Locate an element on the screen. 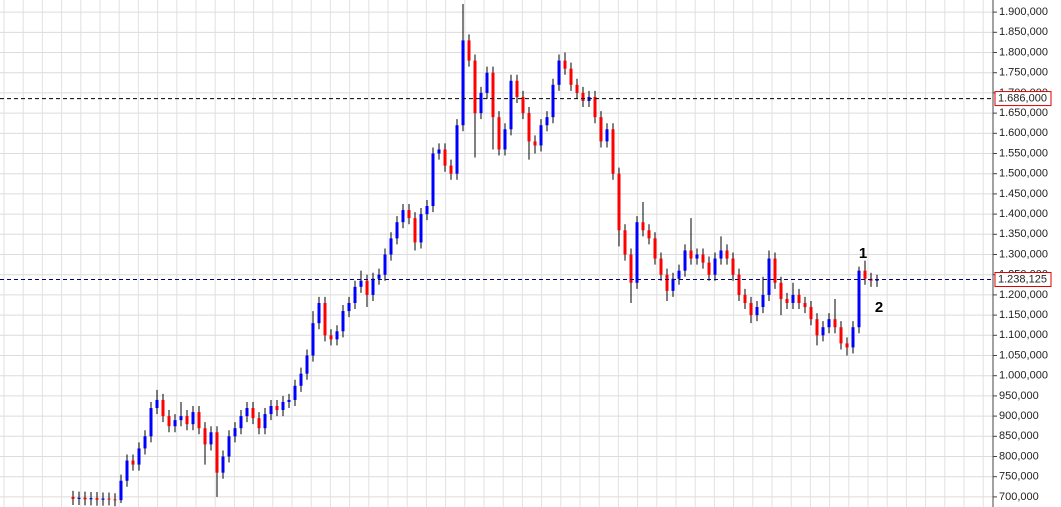 Image resolution: width=1061 pixels, height=507 pixels. y-tick-label: 1.550,000 is located at coordinates (1023, 153).